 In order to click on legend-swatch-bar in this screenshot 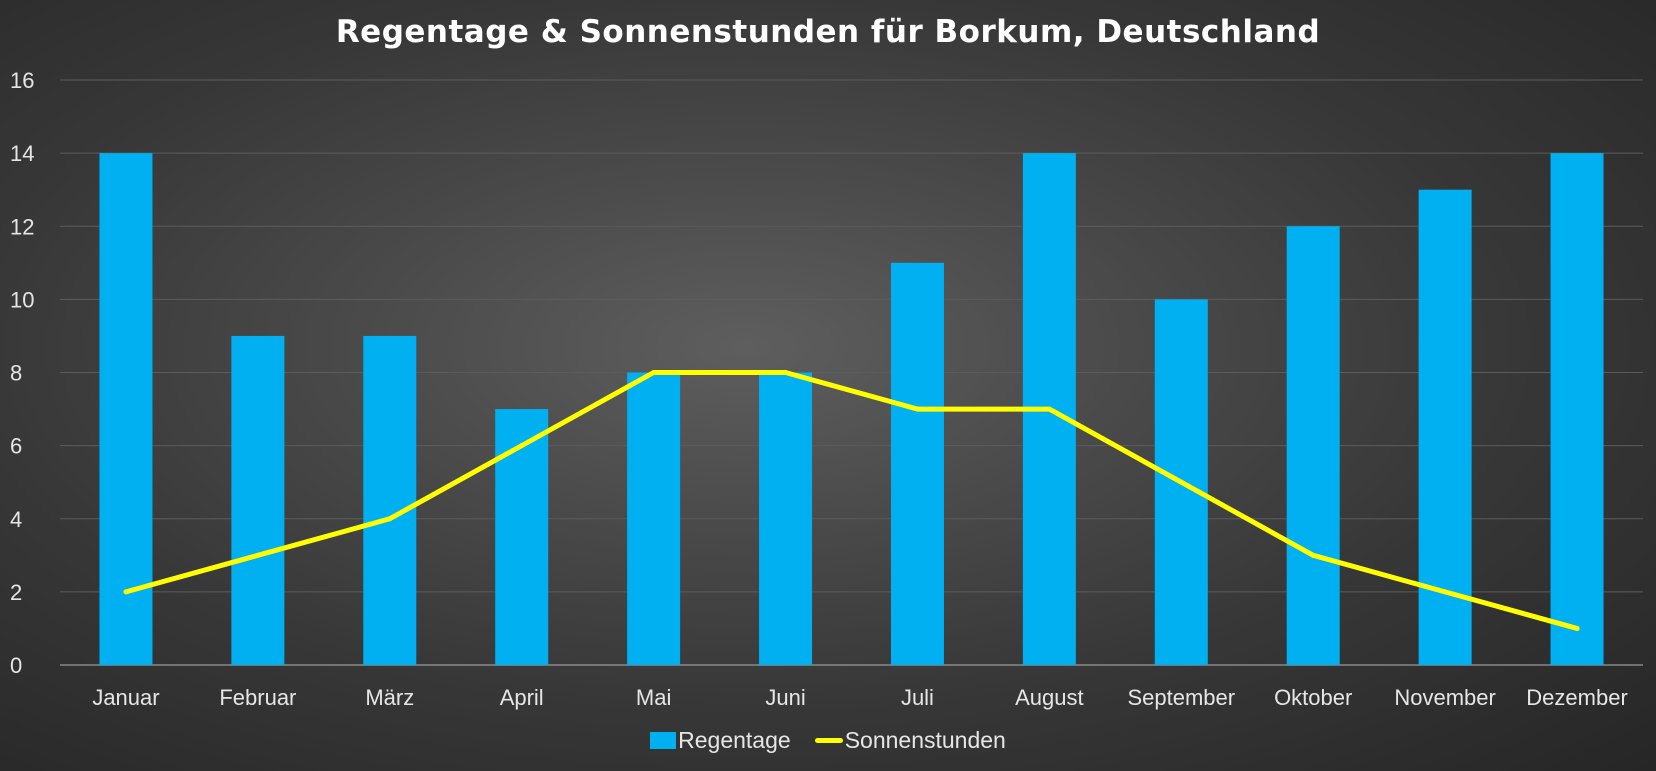, I will do `click(663, 740)`.